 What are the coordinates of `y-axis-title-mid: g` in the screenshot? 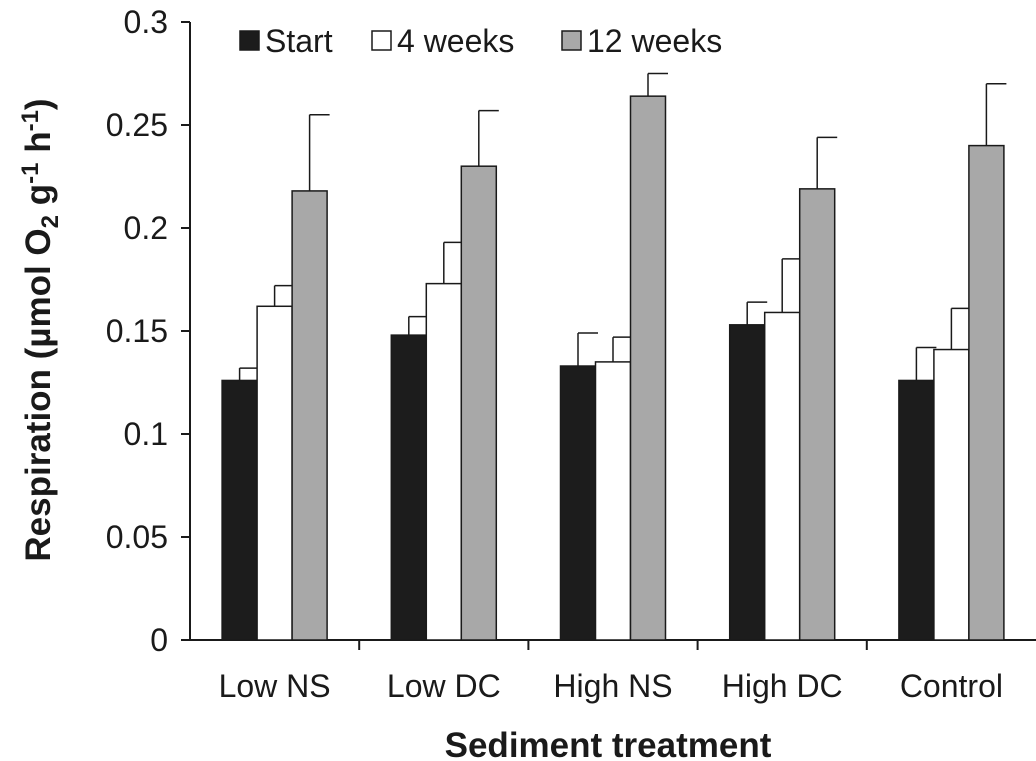 It's located at (38, 199).